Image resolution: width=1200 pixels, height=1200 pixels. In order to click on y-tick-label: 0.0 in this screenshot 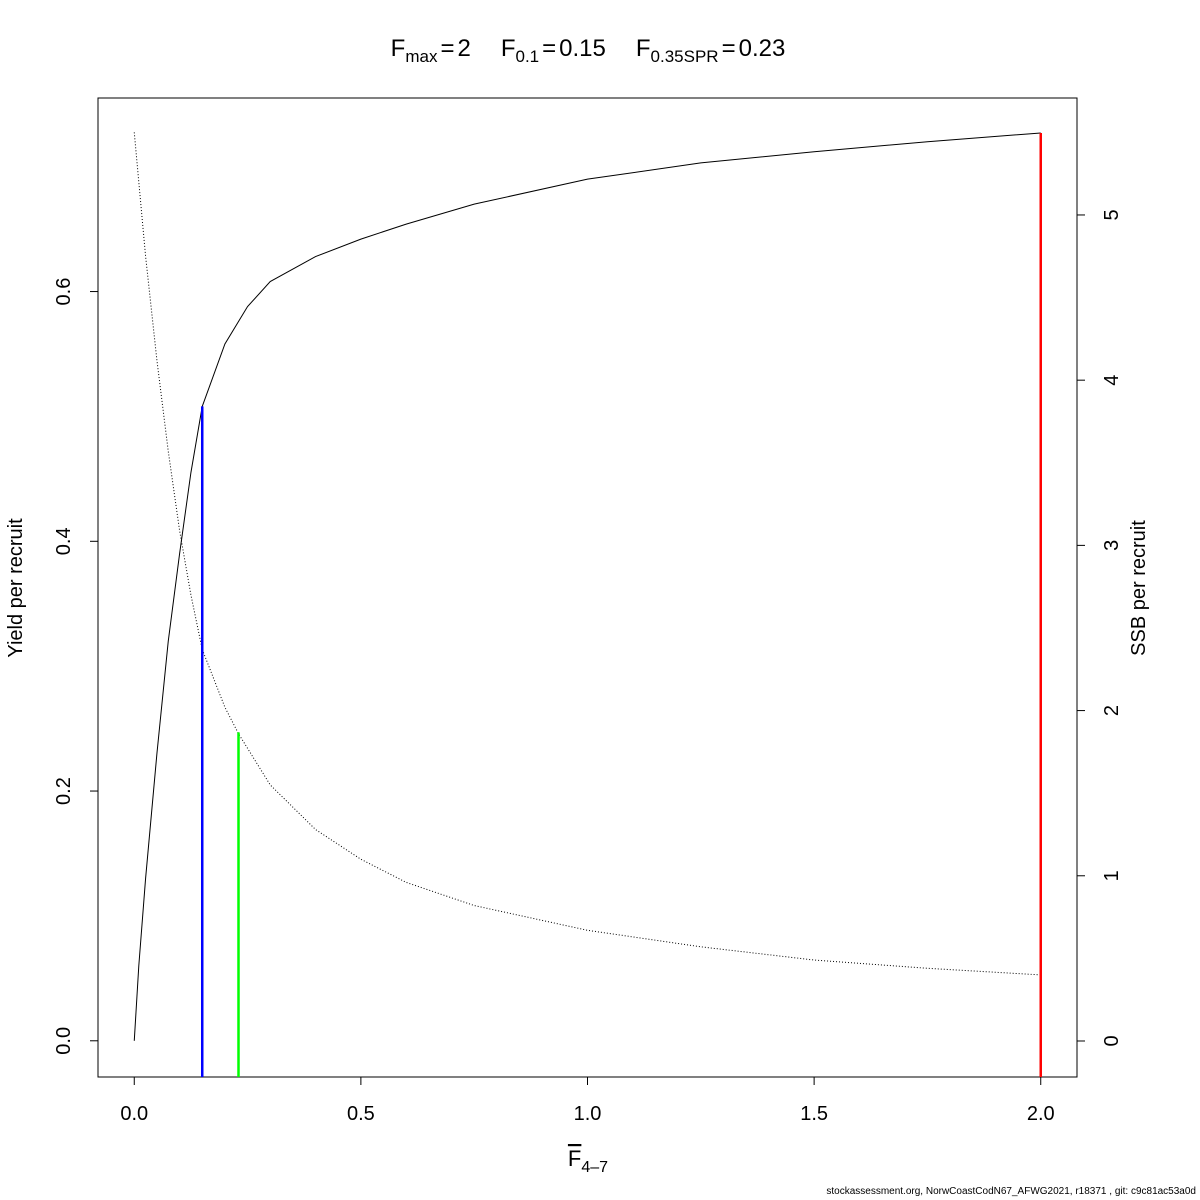, I will do `click(64, 1041)`.